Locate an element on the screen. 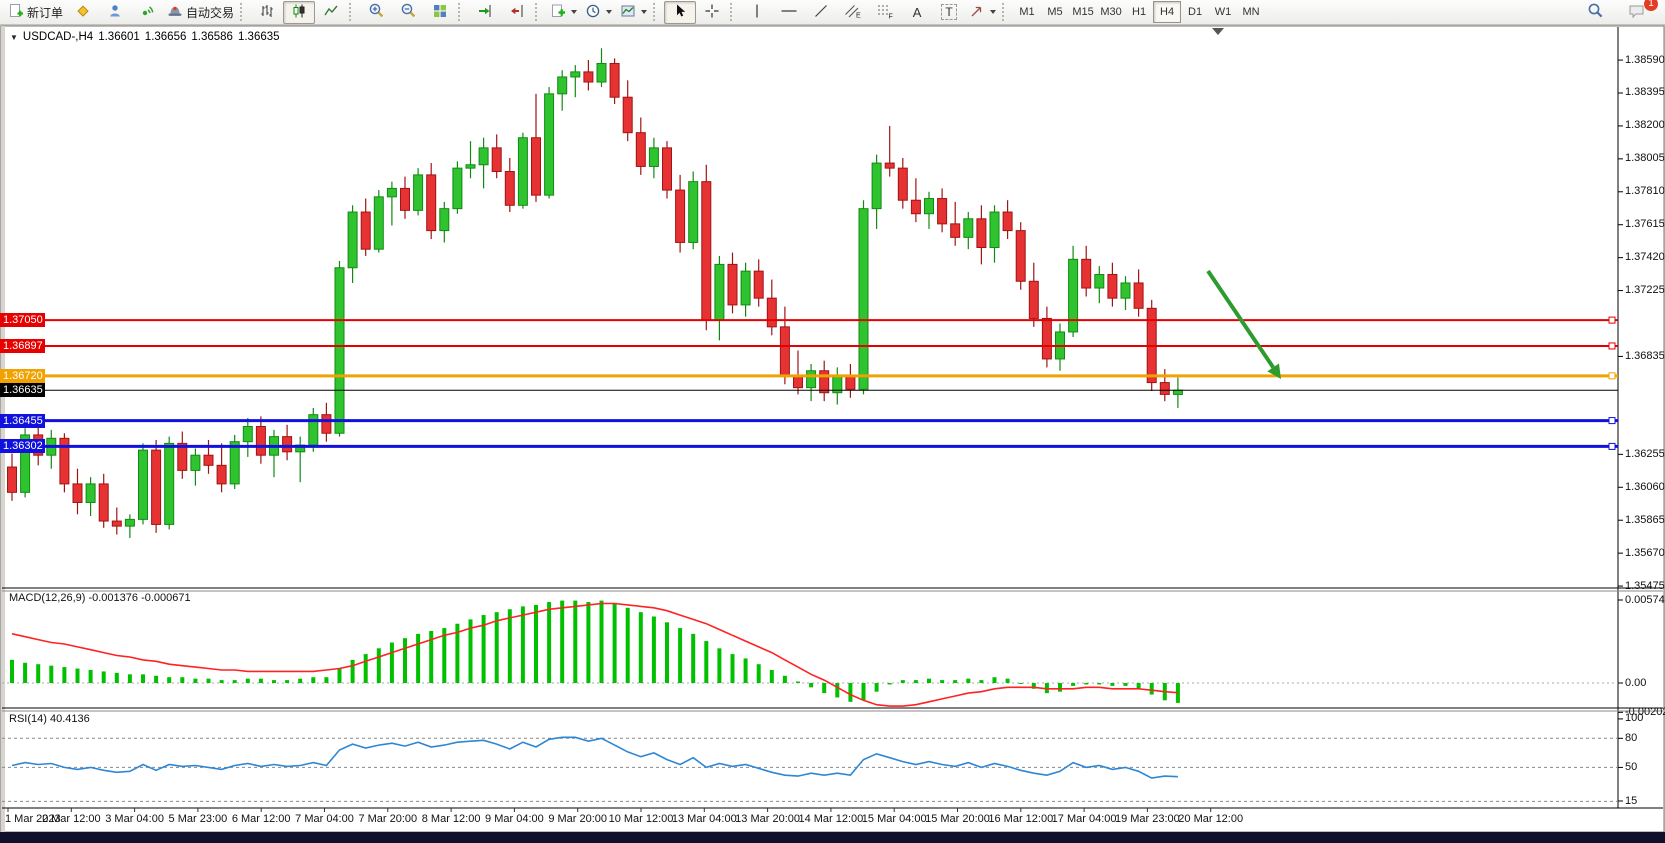 The width and height of the screenshot is (1665, 843). zoom-out-button is located at coordinates (408, 12).